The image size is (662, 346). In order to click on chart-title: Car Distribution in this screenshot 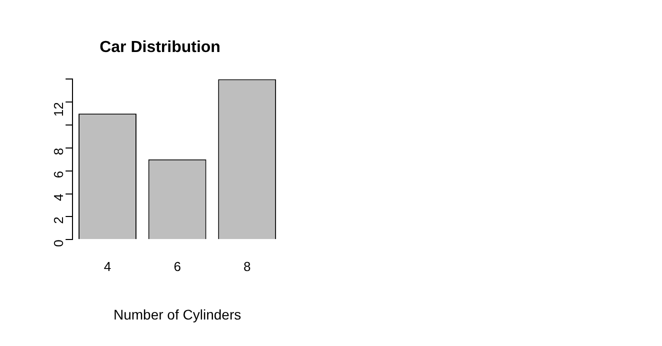, I will do `click(160, 47)`.